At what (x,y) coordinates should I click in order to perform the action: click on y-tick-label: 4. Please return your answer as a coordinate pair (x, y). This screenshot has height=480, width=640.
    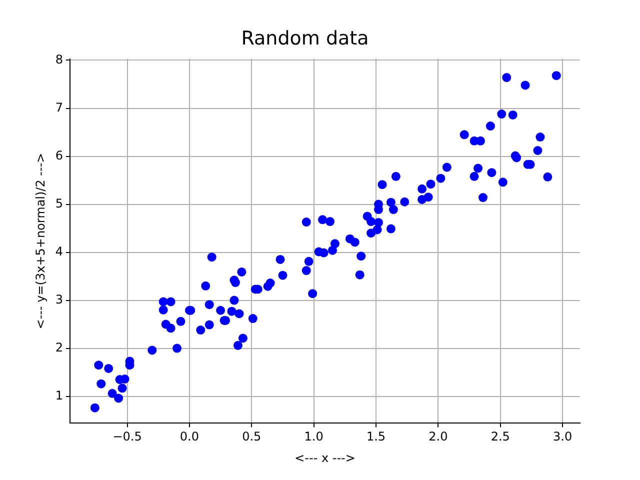
    Looking at the image, I should click on (59, 251).